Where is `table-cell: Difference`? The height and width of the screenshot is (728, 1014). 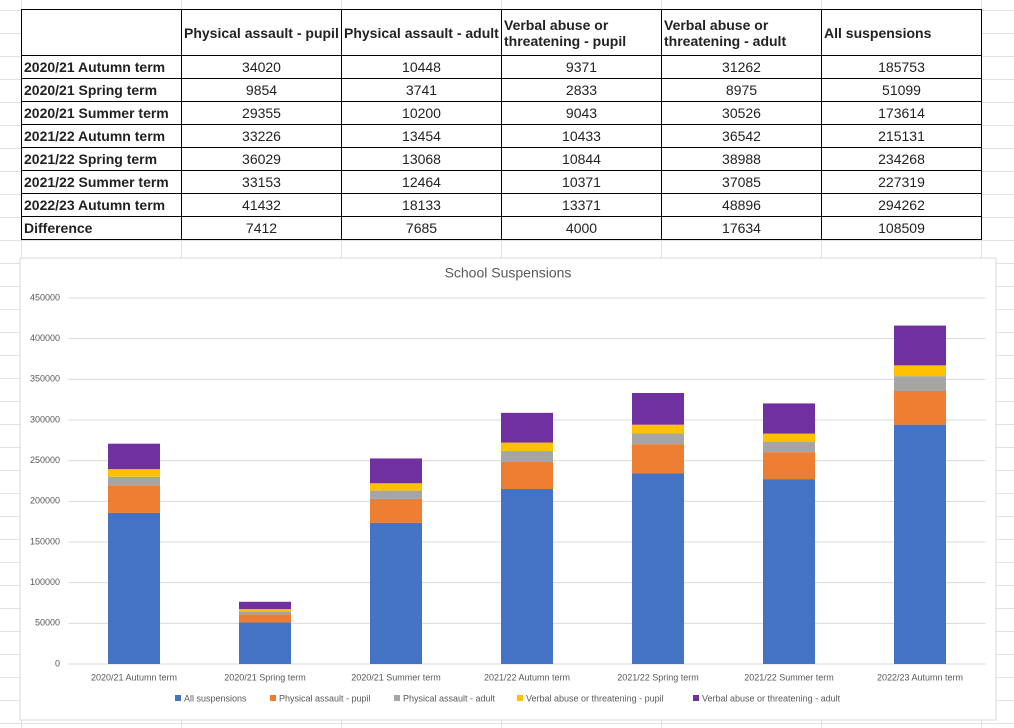 table-cell: Difference is located at coordinates (101, 228).